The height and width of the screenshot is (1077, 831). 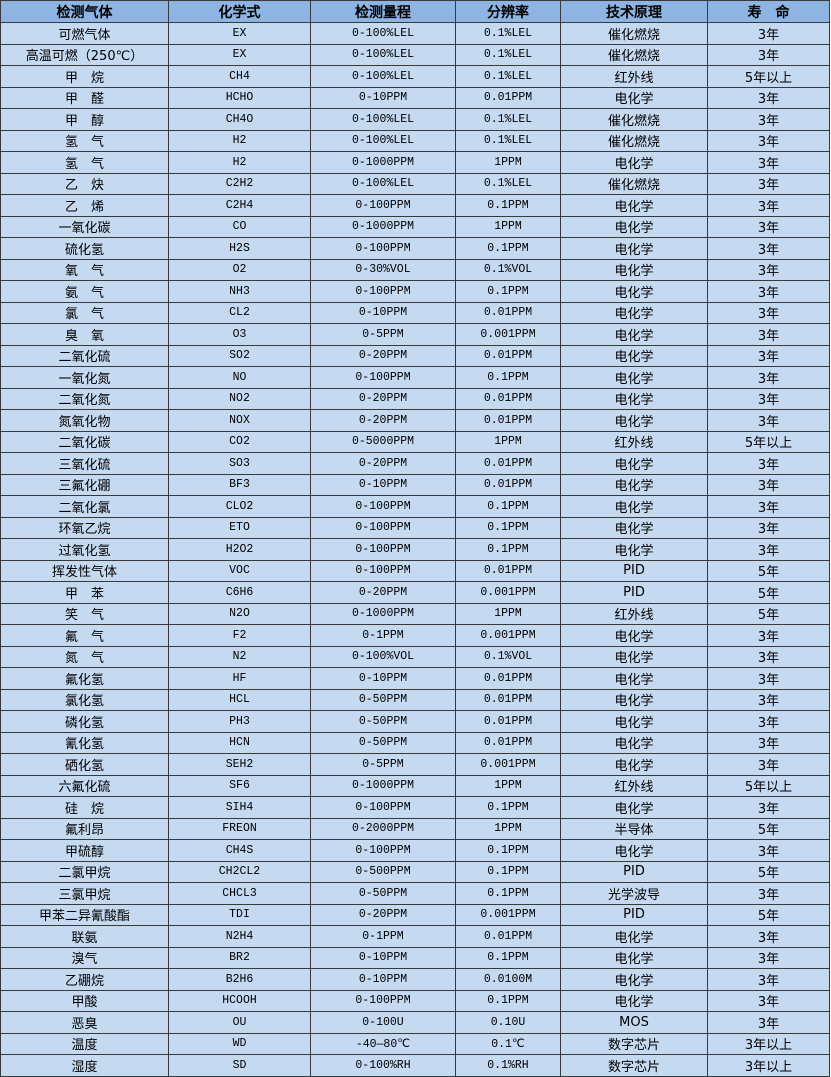 What do you see at coordinates (239, 269) in the screenshot?
I see `cell-formula: O2` at bounding box center [239, 269].